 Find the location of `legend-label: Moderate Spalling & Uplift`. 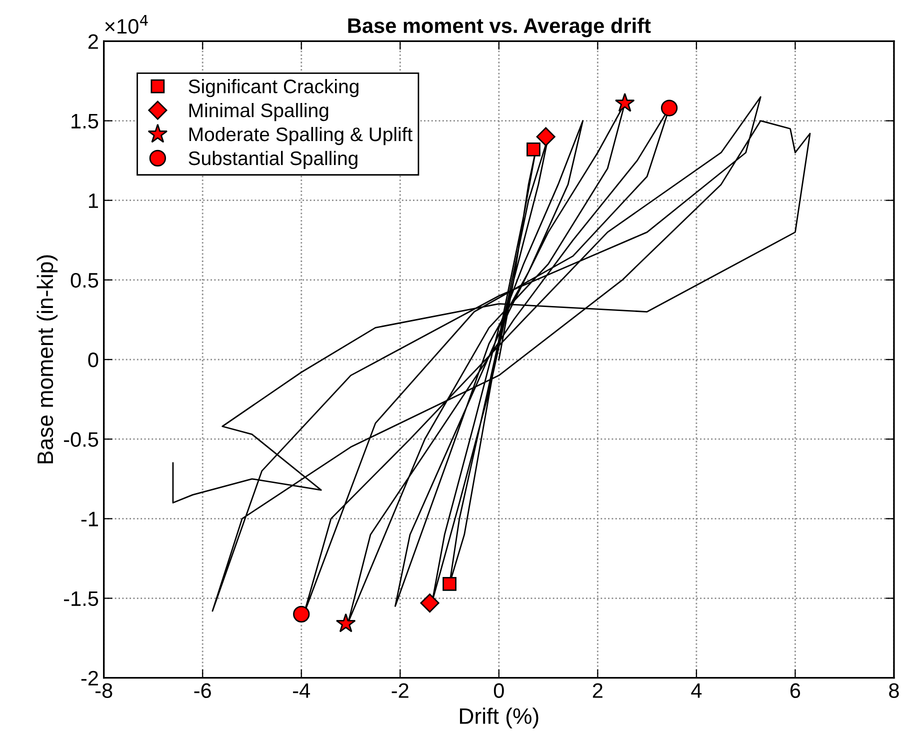

legend-label: Moderate Spalling & Uplift is located at coordinates (300, 136).